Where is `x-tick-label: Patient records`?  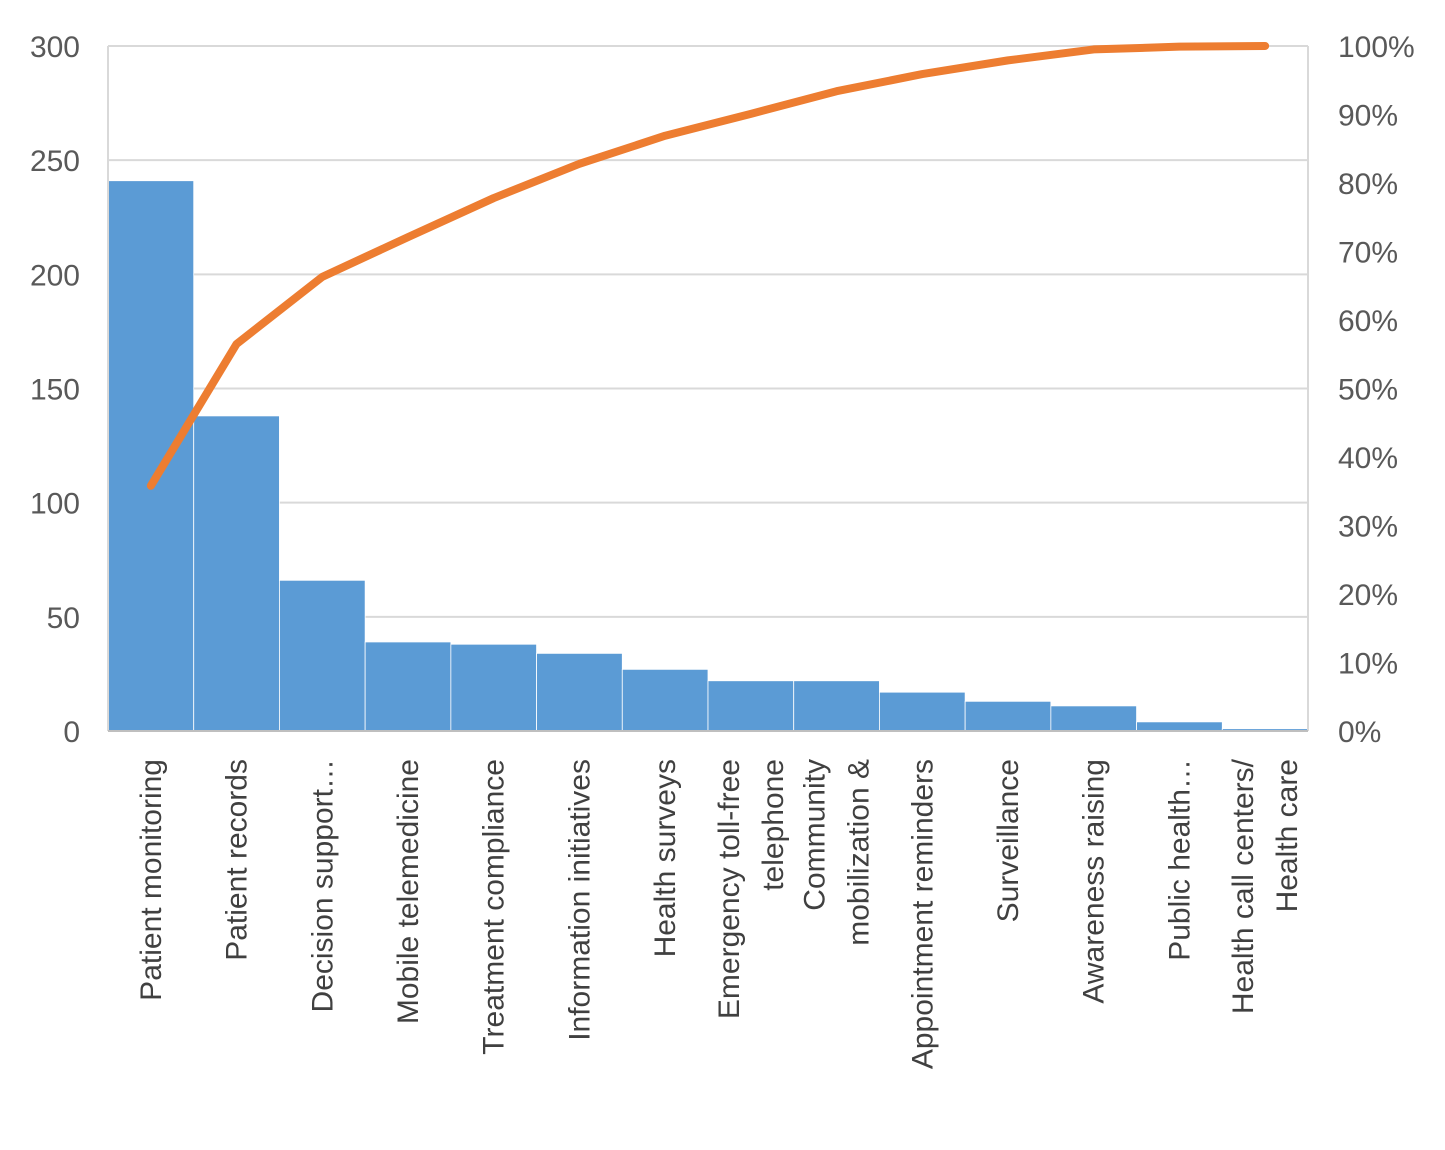 x-tick-label: Patient records is located at coordinates (237, 860).